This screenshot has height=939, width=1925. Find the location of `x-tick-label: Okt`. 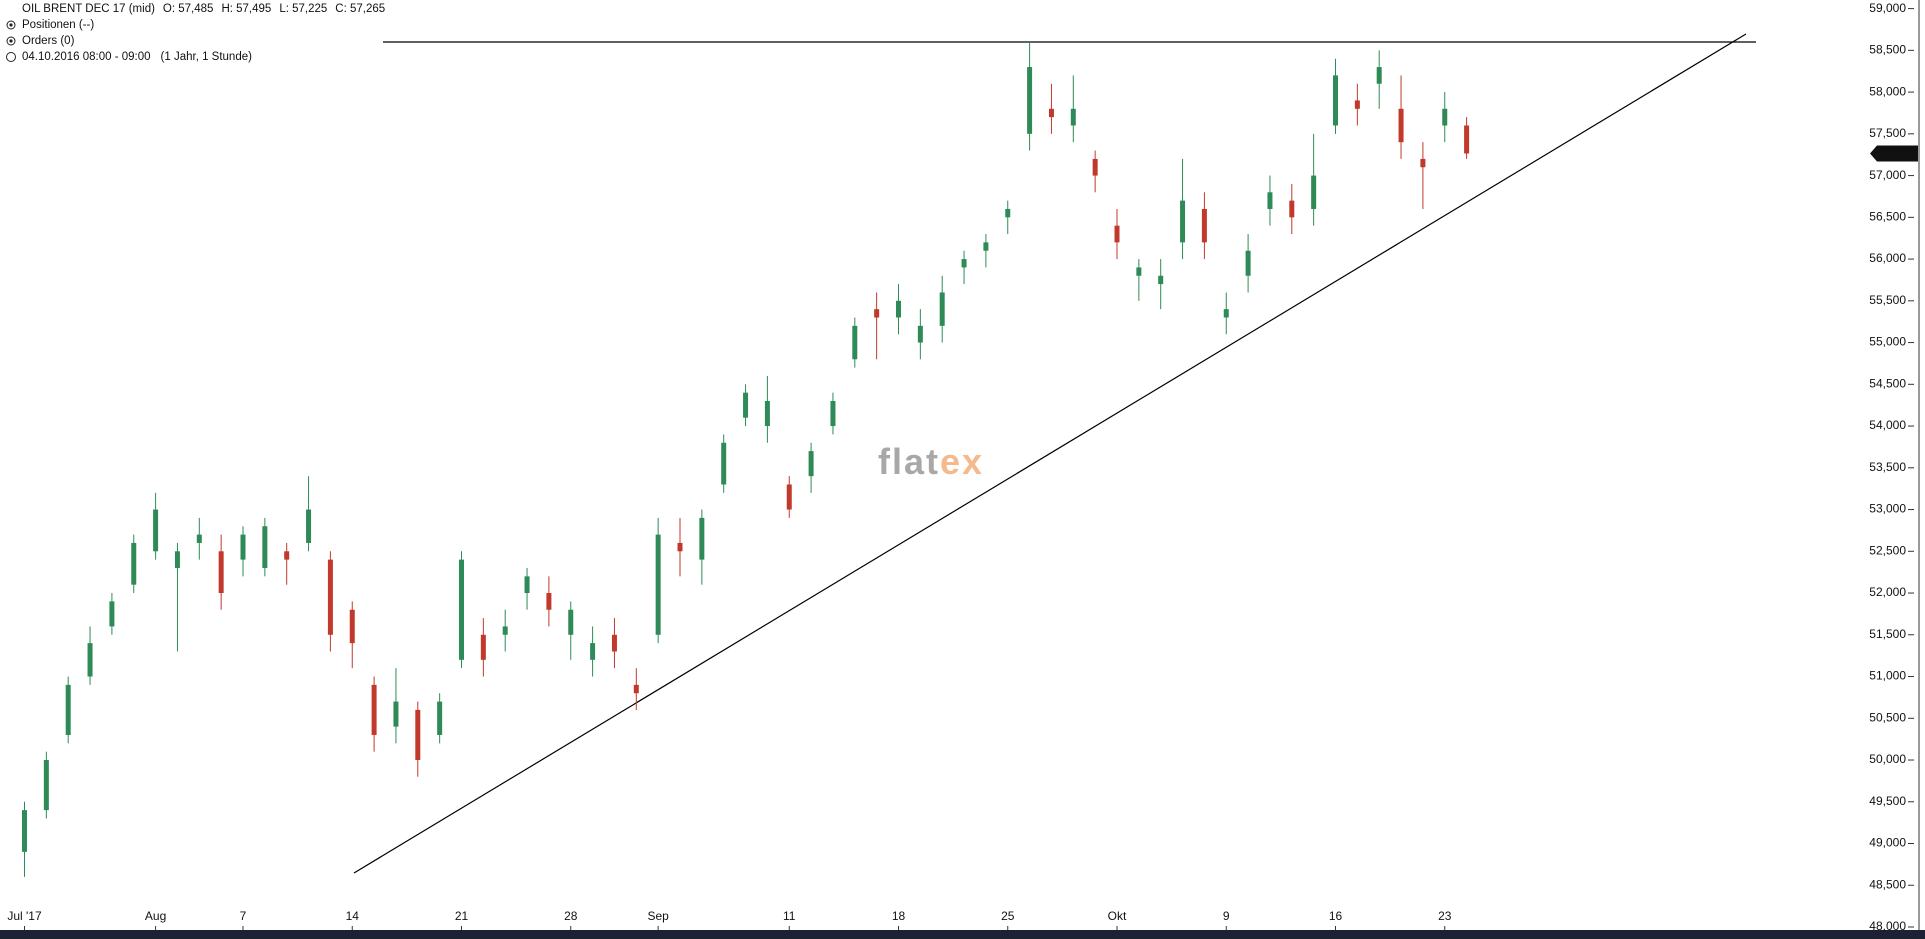

x-tick-label: Okt is located at coordinates (1117, 916).